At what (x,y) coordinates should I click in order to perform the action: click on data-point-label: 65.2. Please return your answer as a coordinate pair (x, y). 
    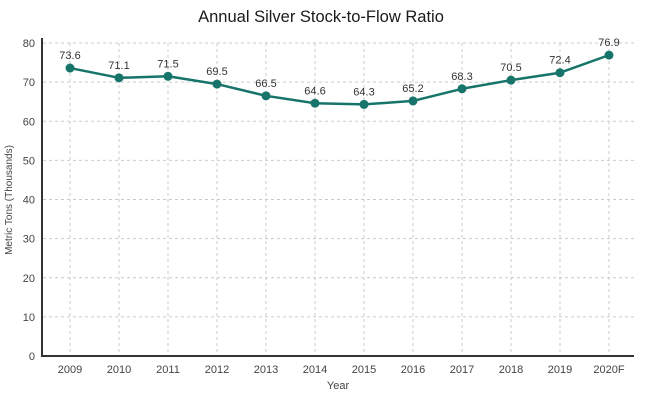
    Looking at the image, I should click on (412, 89).